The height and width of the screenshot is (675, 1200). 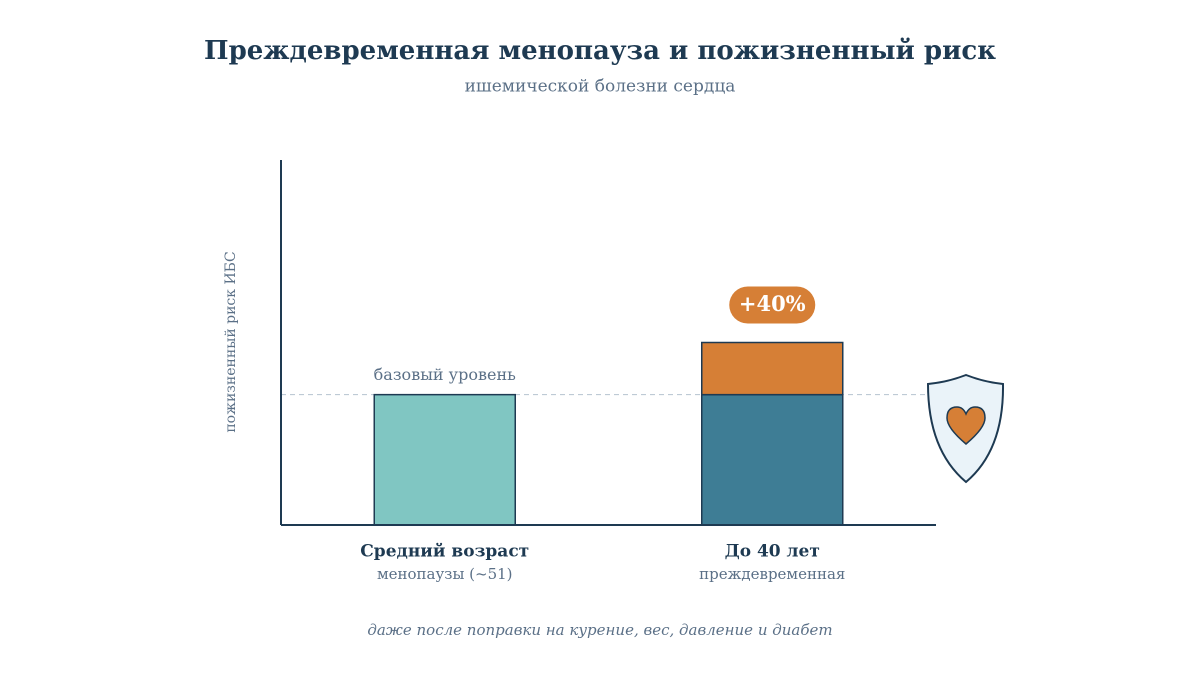 I want to click on value-label-pill, so click(x=772, y=305).